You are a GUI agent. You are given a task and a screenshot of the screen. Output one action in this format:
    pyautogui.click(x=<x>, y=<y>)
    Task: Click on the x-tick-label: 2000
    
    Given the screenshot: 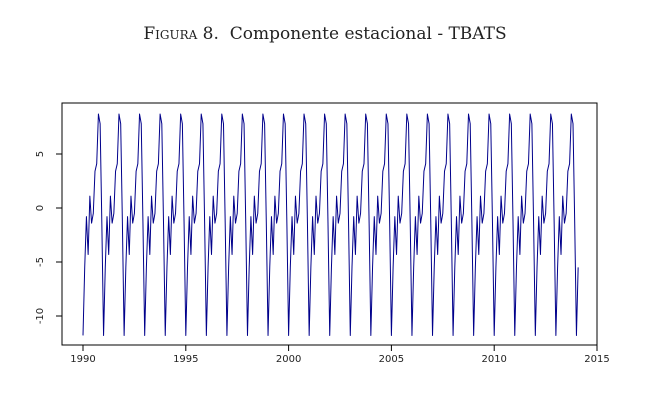 What is the action you would take?
    pyautogui.click(x=288, y=359)
    